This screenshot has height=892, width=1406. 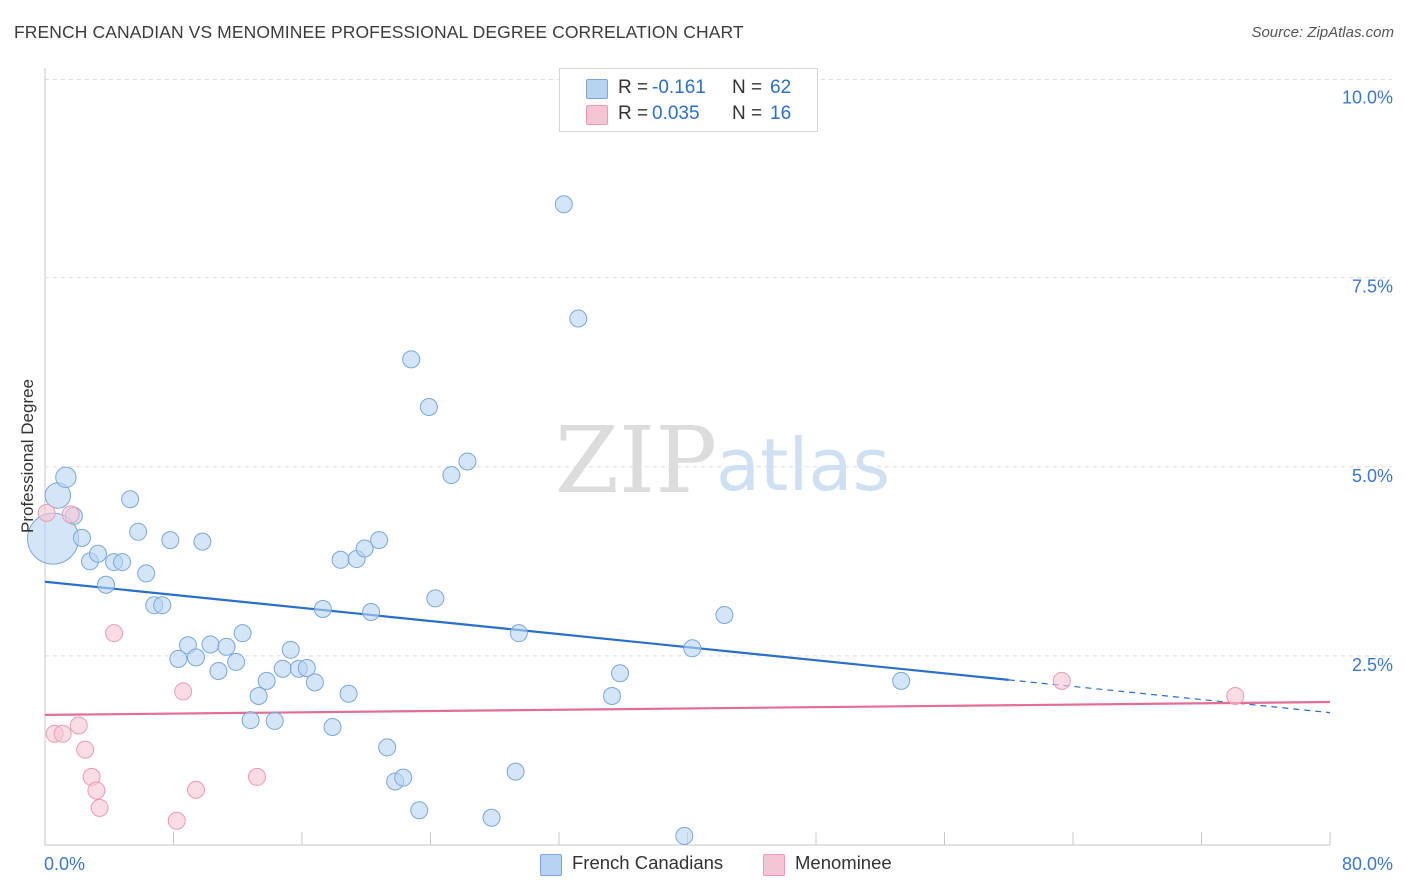 What do you see at coordinates (27, 456) in the screenshot?
I see `y-axis-label: Professional Degree` at bounding box center [27, 456].